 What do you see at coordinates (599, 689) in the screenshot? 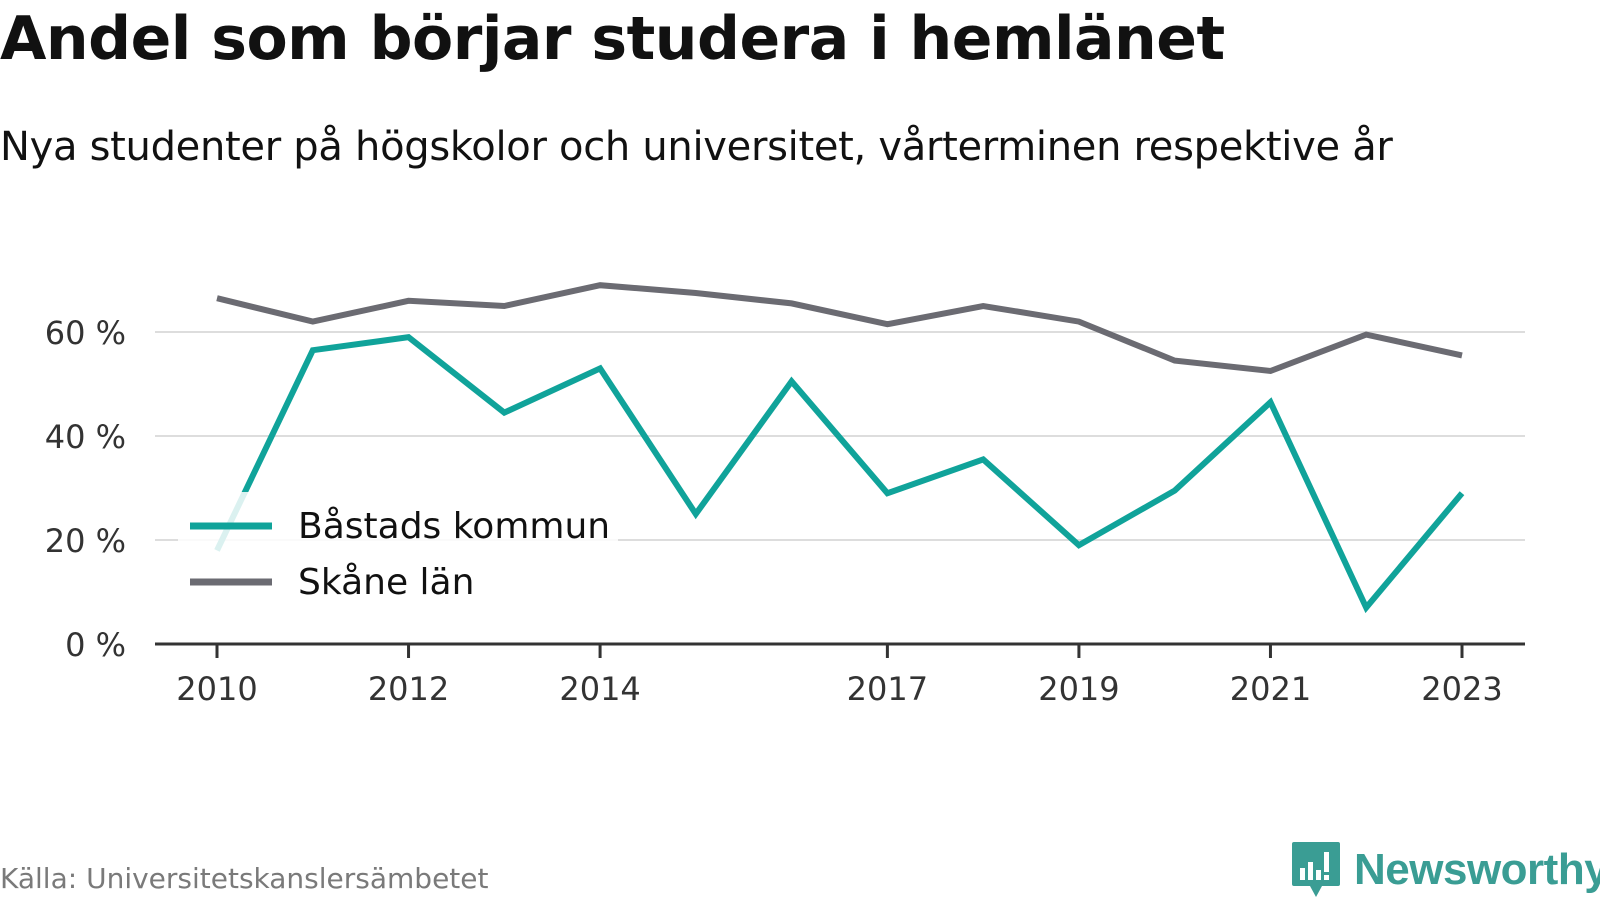
I see `x-tick-label: 2014` at bounding box center [599, 689].